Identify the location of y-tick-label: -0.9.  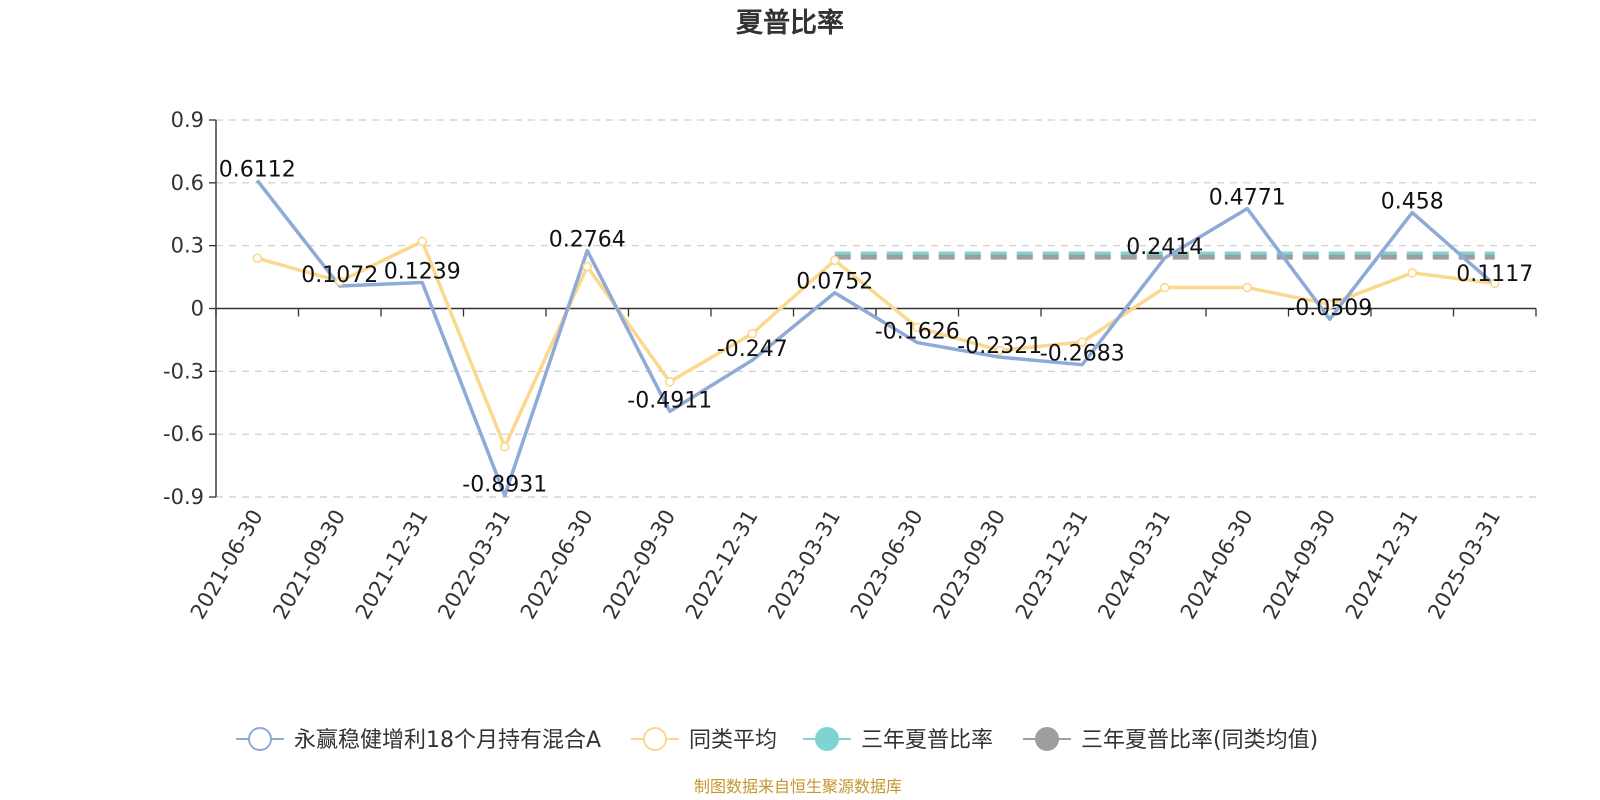
(183, 497).